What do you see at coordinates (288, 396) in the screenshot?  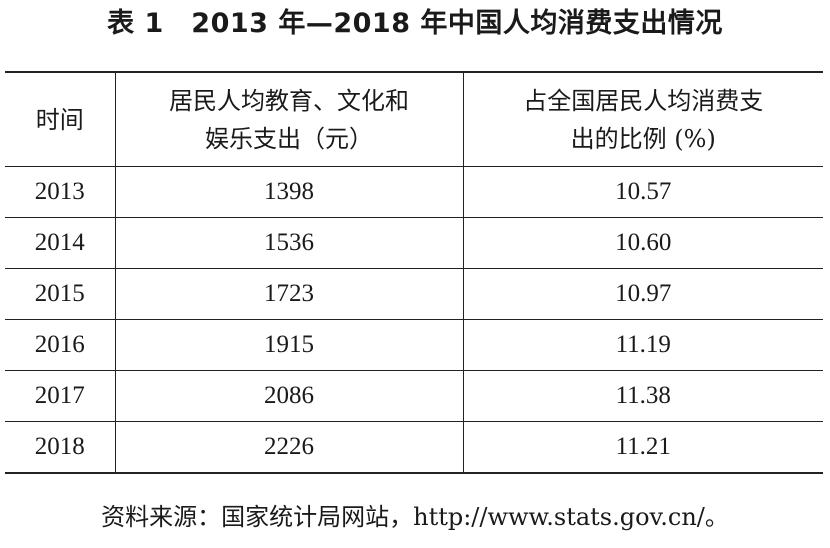 I see `cell-spending: 2086` at bounding box center [288, 396].